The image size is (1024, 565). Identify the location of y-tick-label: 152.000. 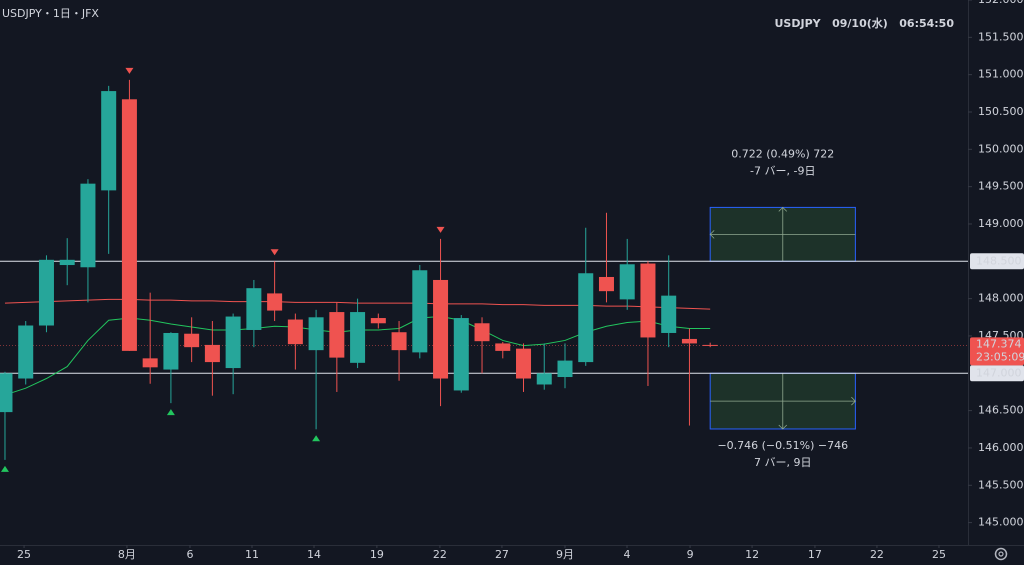
(1001, 3).